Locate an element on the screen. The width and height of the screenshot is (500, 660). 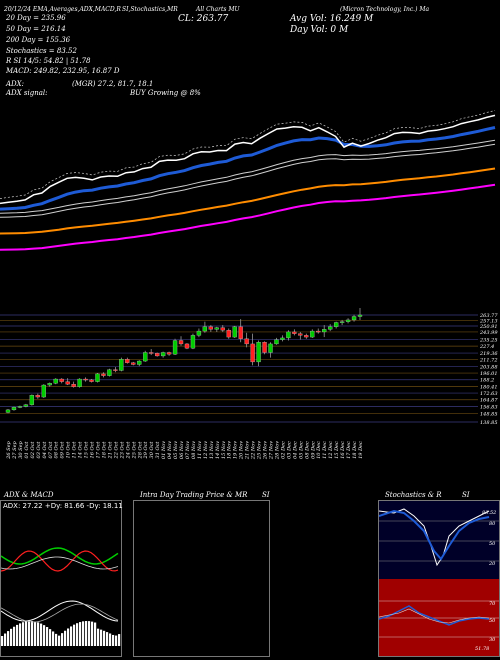
macd-signal-line is located at coordinates (60, 613).